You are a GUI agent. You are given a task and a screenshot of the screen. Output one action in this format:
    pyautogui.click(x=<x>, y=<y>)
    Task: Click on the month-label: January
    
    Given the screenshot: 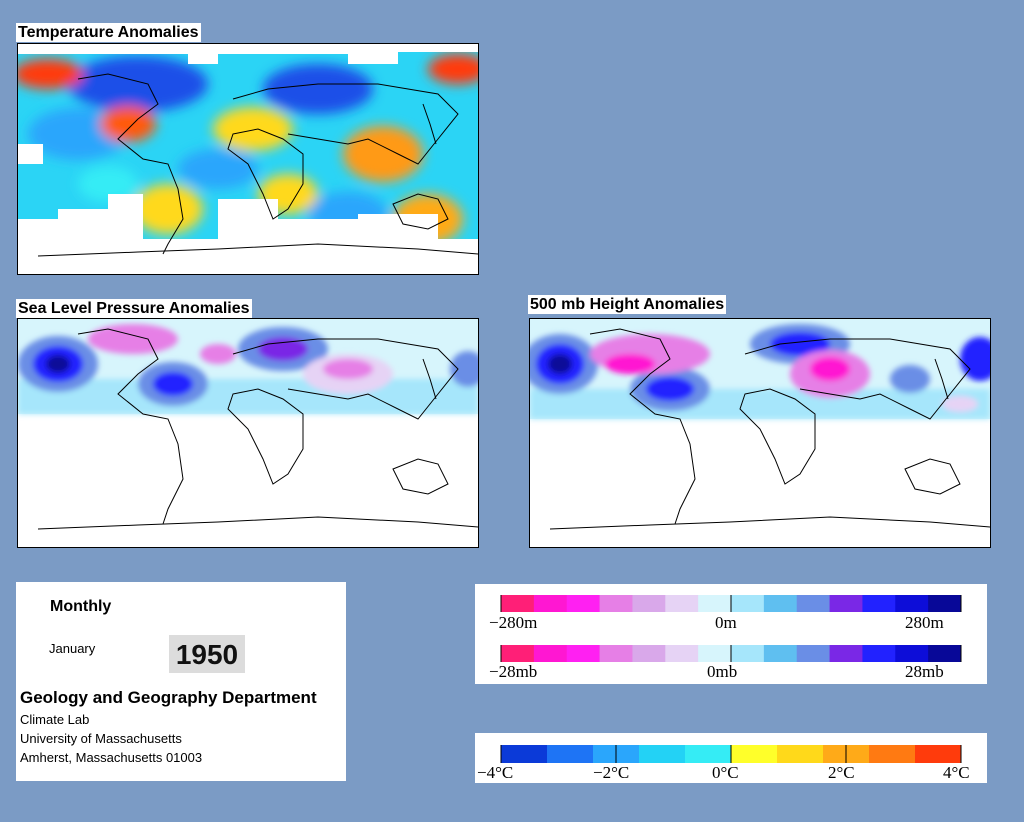 What is the action you would take?
    pyautogui.click(x=72, y=648)
    